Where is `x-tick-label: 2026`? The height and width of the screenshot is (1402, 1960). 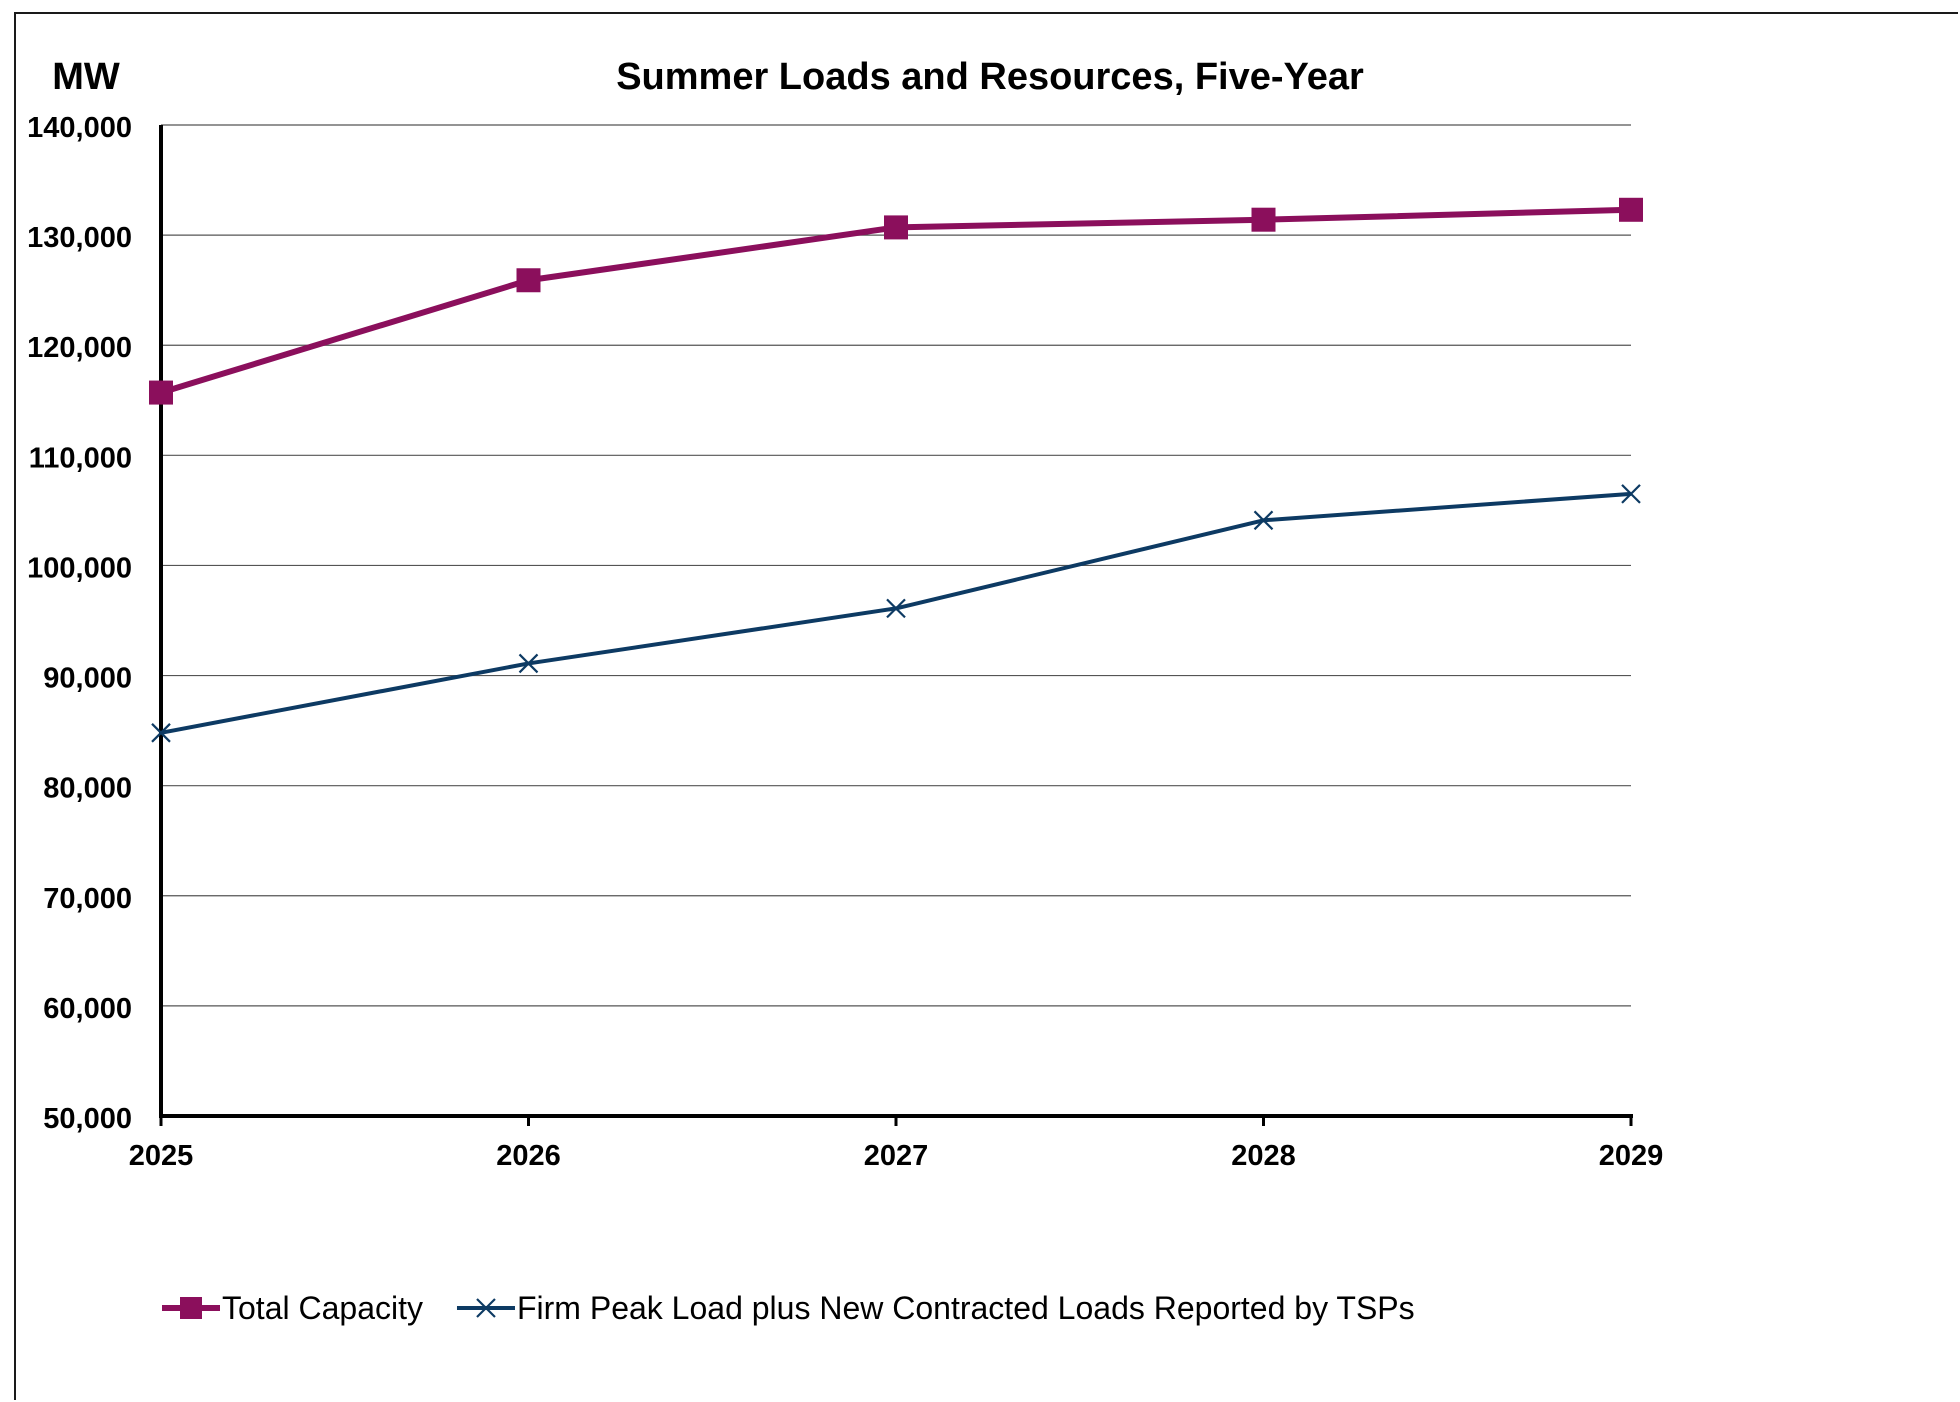
x-tick-label: 2026 is located at coordinates (528, 1156).